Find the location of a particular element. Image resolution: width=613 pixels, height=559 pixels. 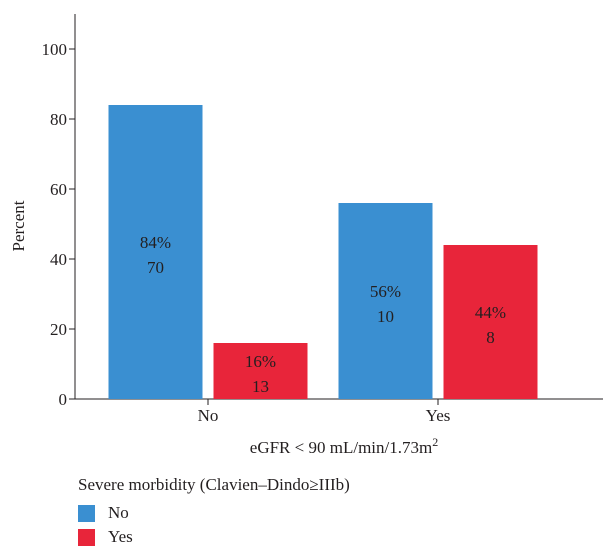

data-label-count: 10 is located at coordinates (385, 316).